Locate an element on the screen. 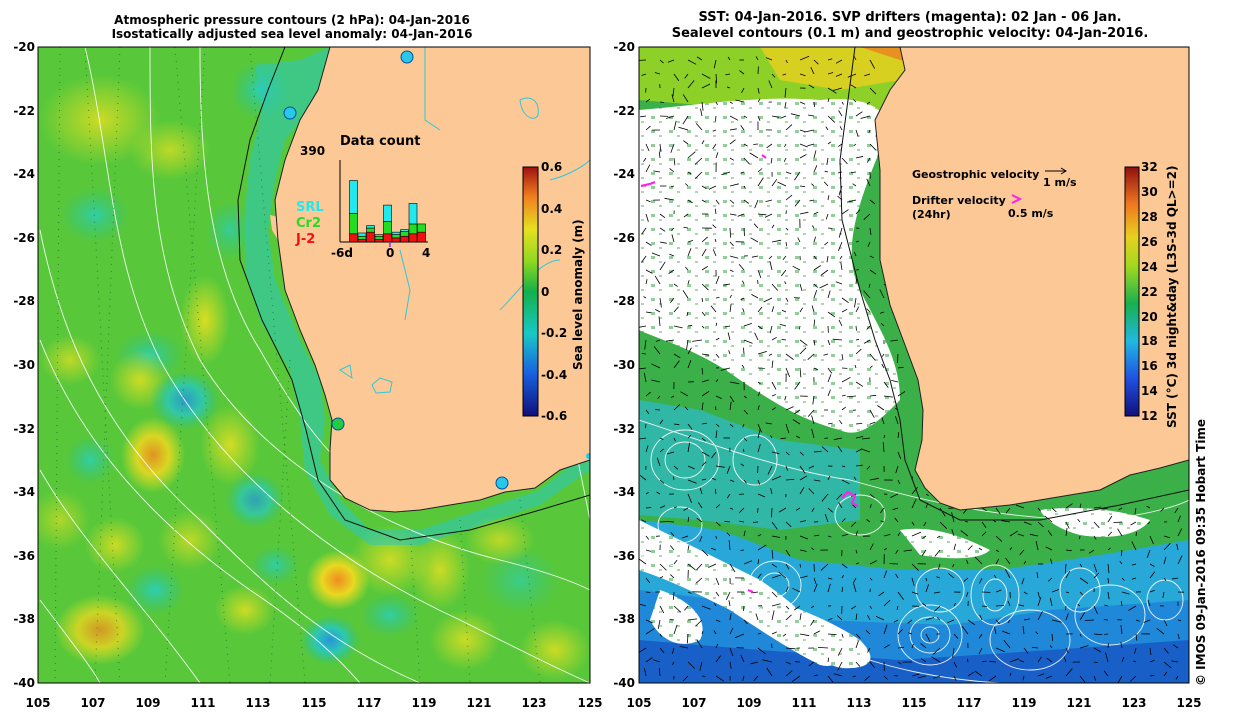  sst-colorbar-label: SST (°C) 3d night&day (L3S-3d QL>=2) is located at coordinates (1172, 297).